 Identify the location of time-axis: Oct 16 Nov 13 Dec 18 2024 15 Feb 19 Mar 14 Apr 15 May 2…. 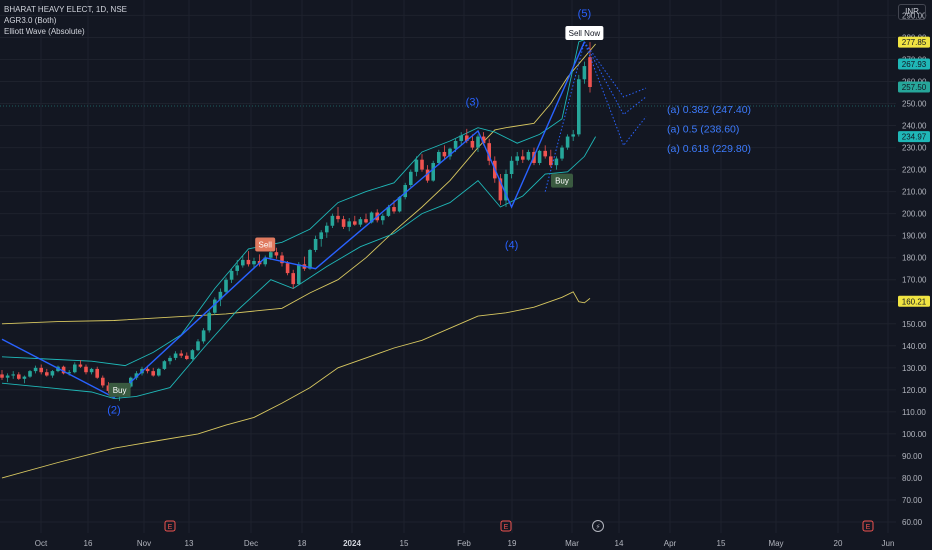
(465, 543).